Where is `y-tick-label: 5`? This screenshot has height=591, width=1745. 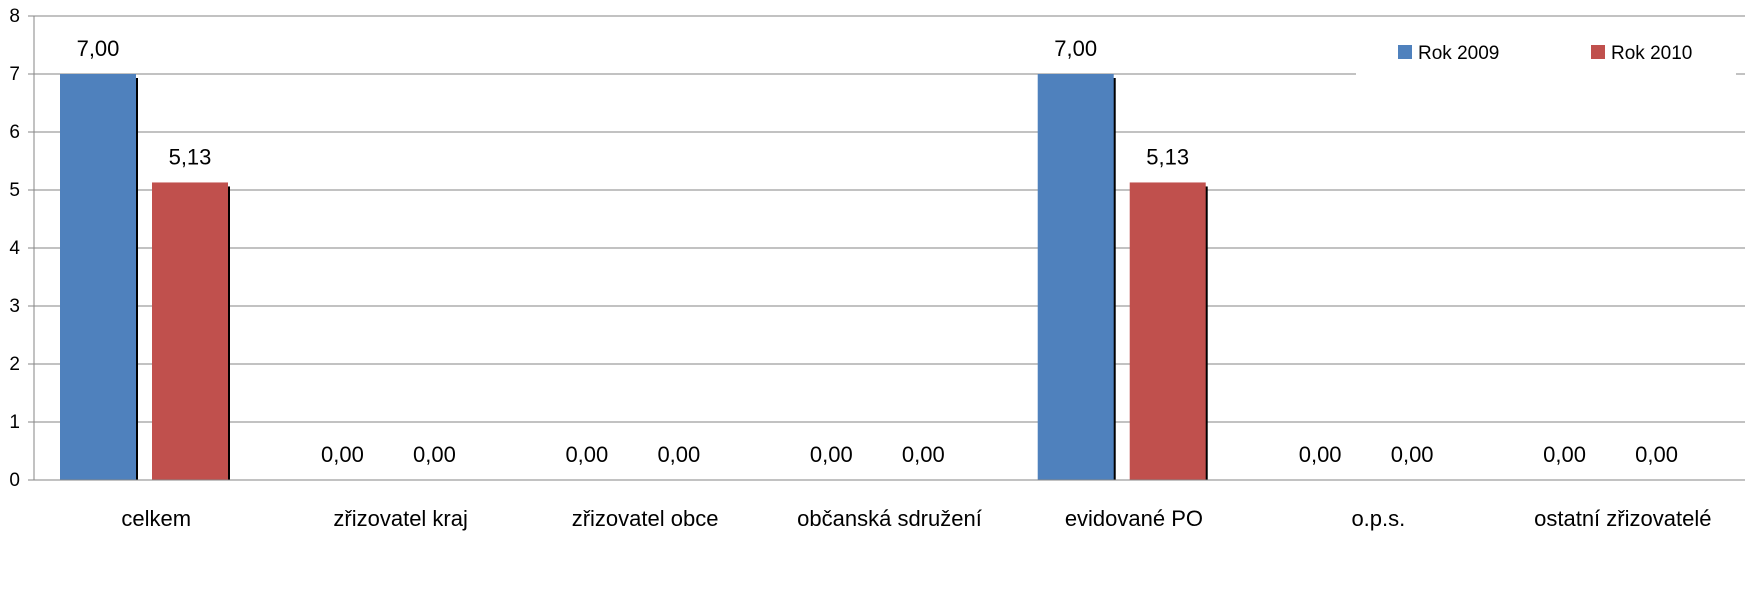 y-tick-label: 5 is located at coordinates (14, 190).